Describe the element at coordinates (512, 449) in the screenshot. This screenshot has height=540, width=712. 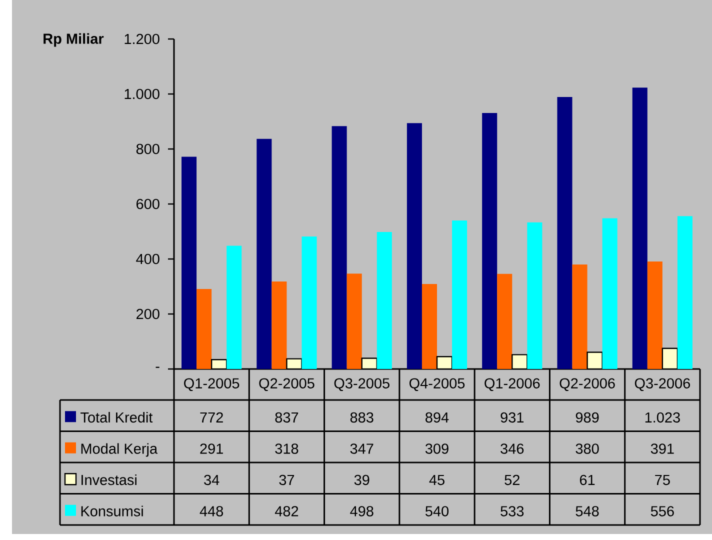
I see `data-label: 346` at that location.